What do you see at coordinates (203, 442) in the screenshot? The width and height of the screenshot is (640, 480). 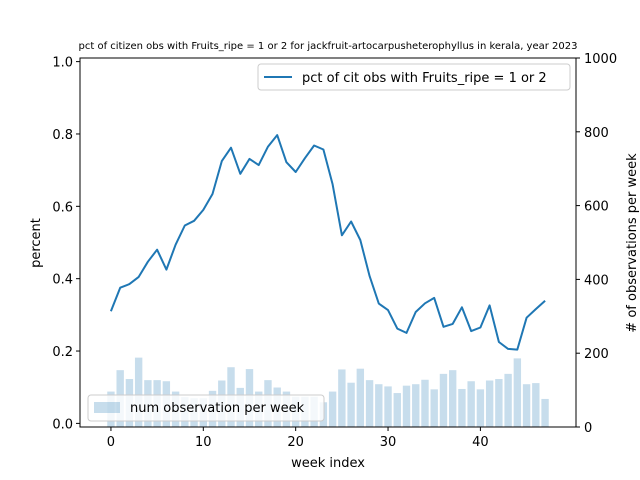 I see `x-tick-label: 10` at bounding box center [203, 442].